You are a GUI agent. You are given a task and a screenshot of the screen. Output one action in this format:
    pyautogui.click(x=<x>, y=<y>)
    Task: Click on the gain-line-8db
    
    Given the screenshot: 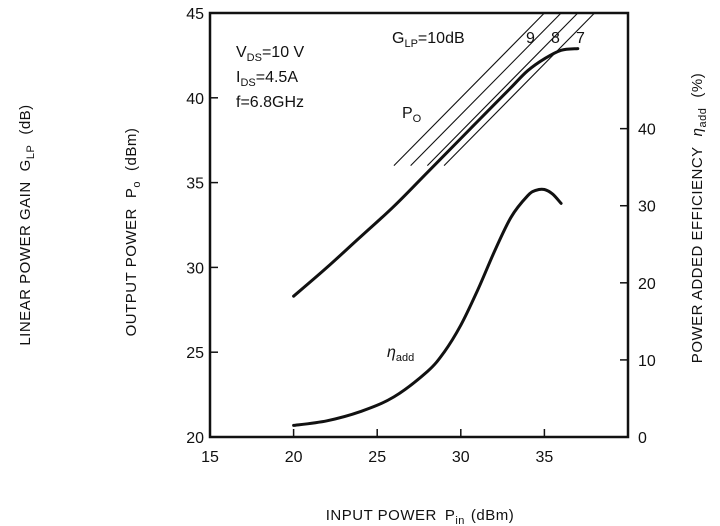 What is the action you would take?
    pyautogui.click(x=502, y=89)
    